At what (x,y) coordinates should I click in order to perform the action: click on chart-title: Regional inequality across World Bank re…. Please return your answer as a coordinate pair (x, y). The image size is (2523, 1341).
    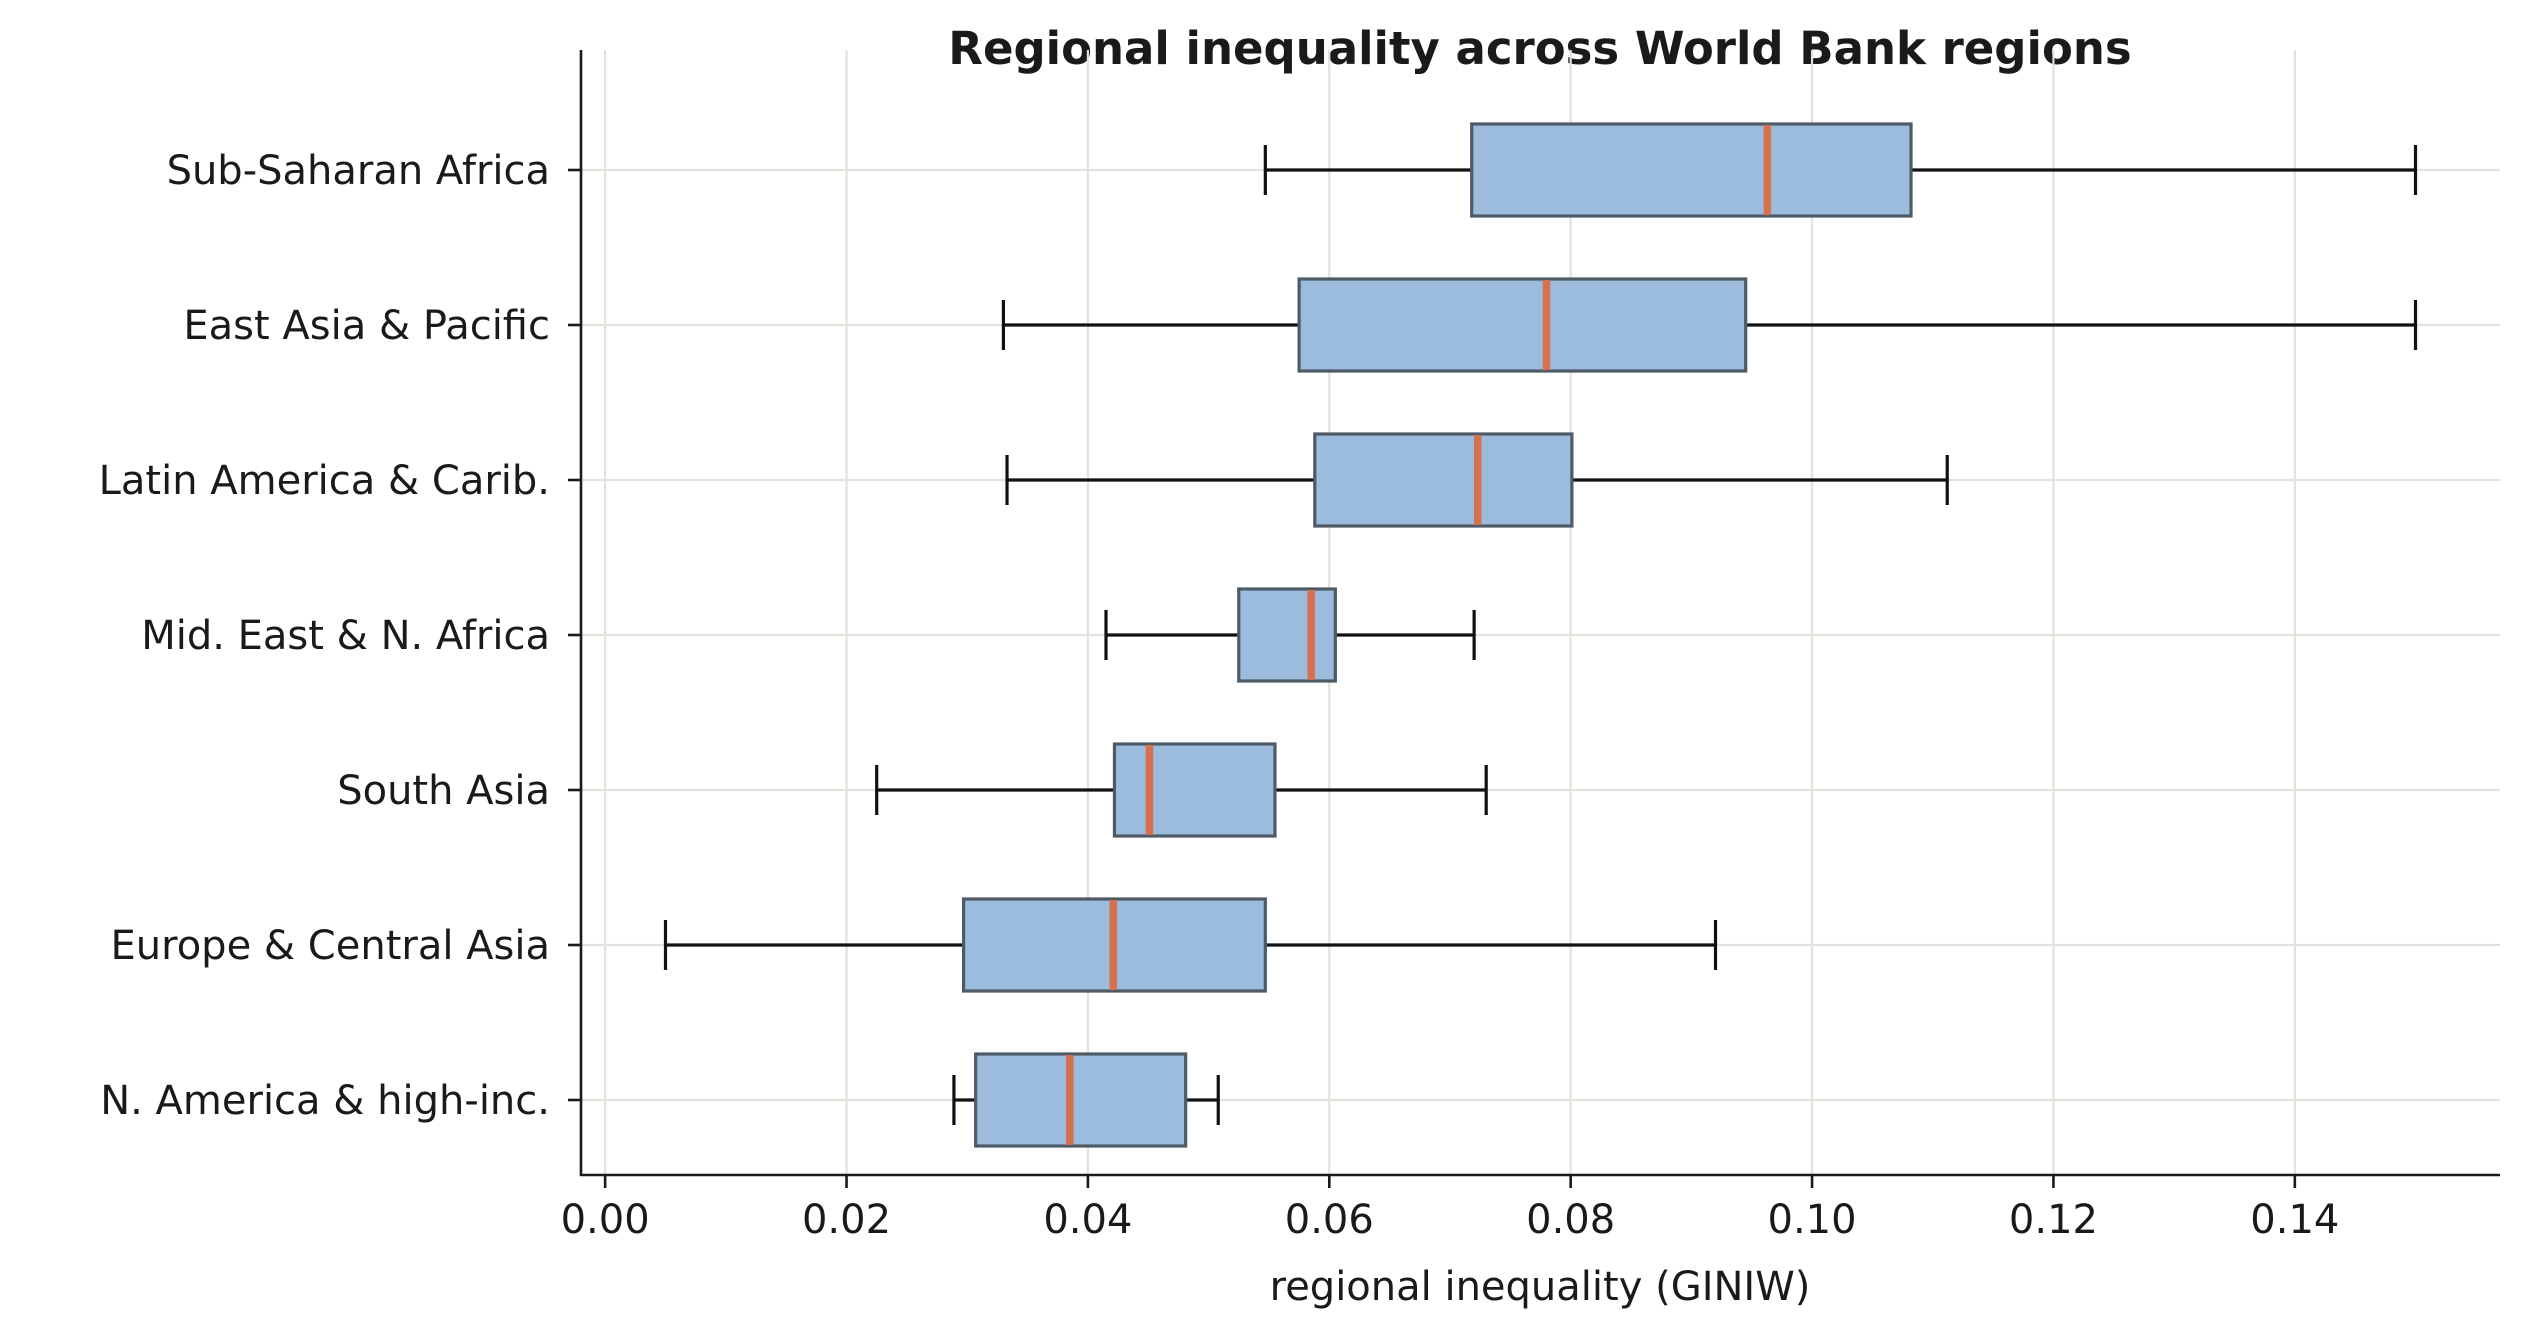
    Looking at the image, I should click on (1539, 48).